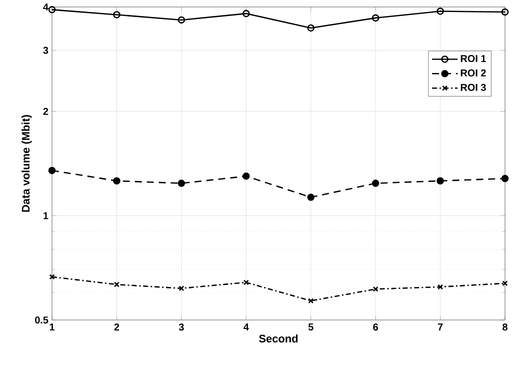 Image resolution: width=513 pixels, height=369 pixels. Describe the element at coordinates (505, 327) in the screenshot. I see `x-tick-label: 8` at that location.